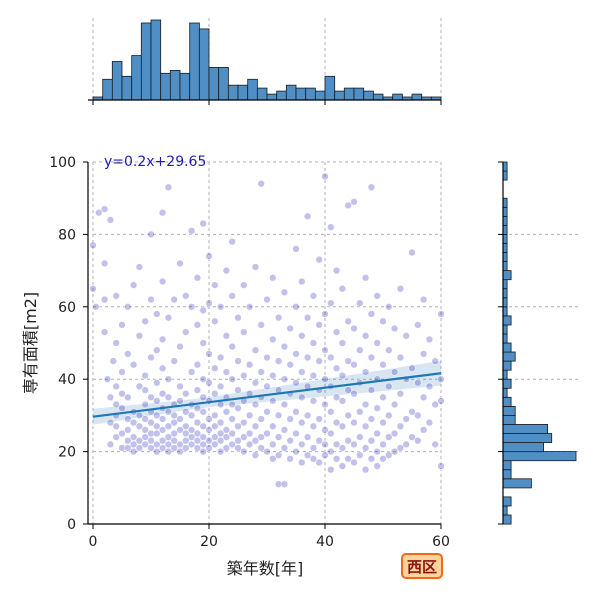 This screenshot has height=600, width=600. I want to click on x-tick-label: 60, so click(441, 542).